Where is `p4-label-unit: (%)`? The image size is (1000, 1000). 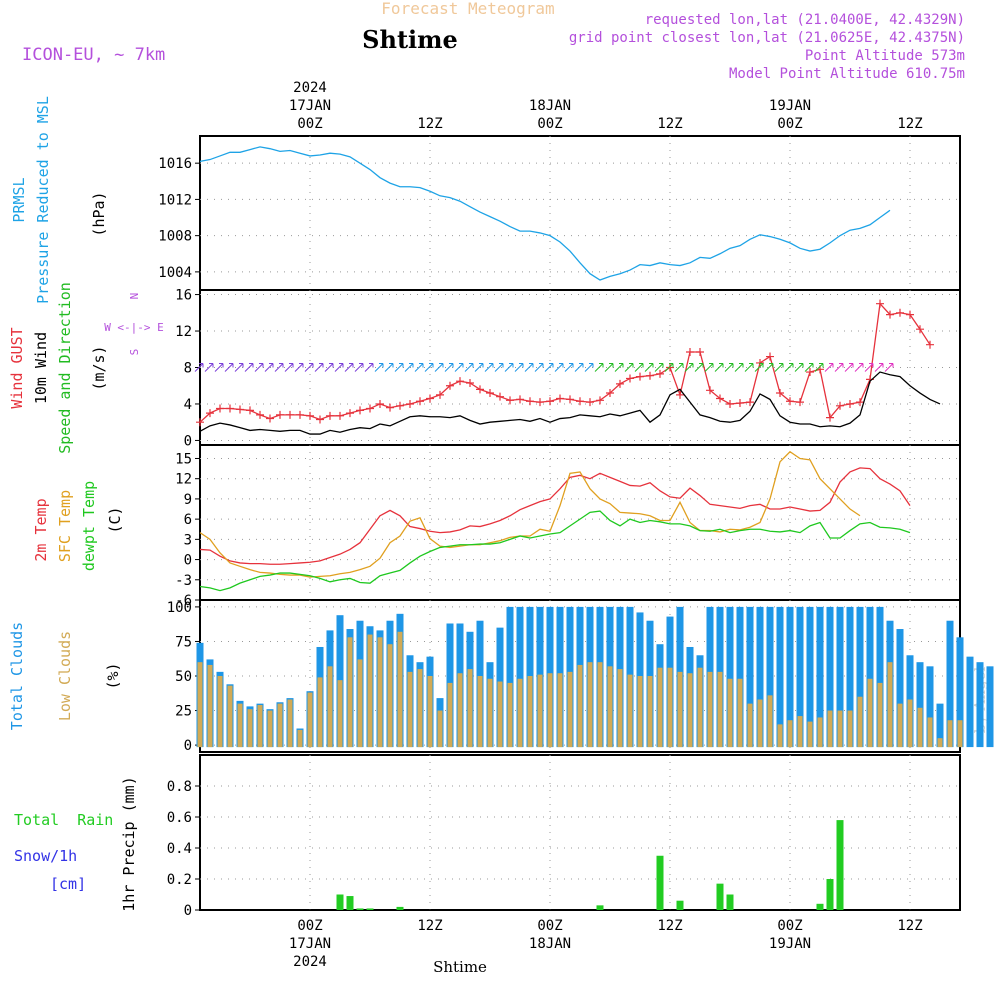
p4-label-unit: (%) is located at coordinates (113, 675).